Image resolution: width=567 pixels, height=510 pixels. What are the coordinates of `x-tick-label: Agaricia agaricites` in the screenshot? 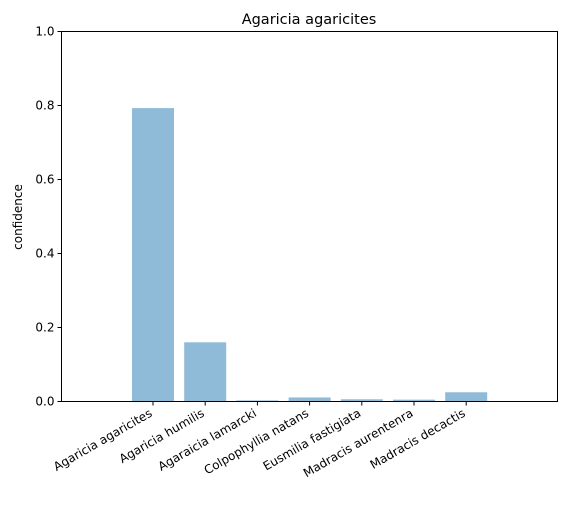 It's located at (102, 440).